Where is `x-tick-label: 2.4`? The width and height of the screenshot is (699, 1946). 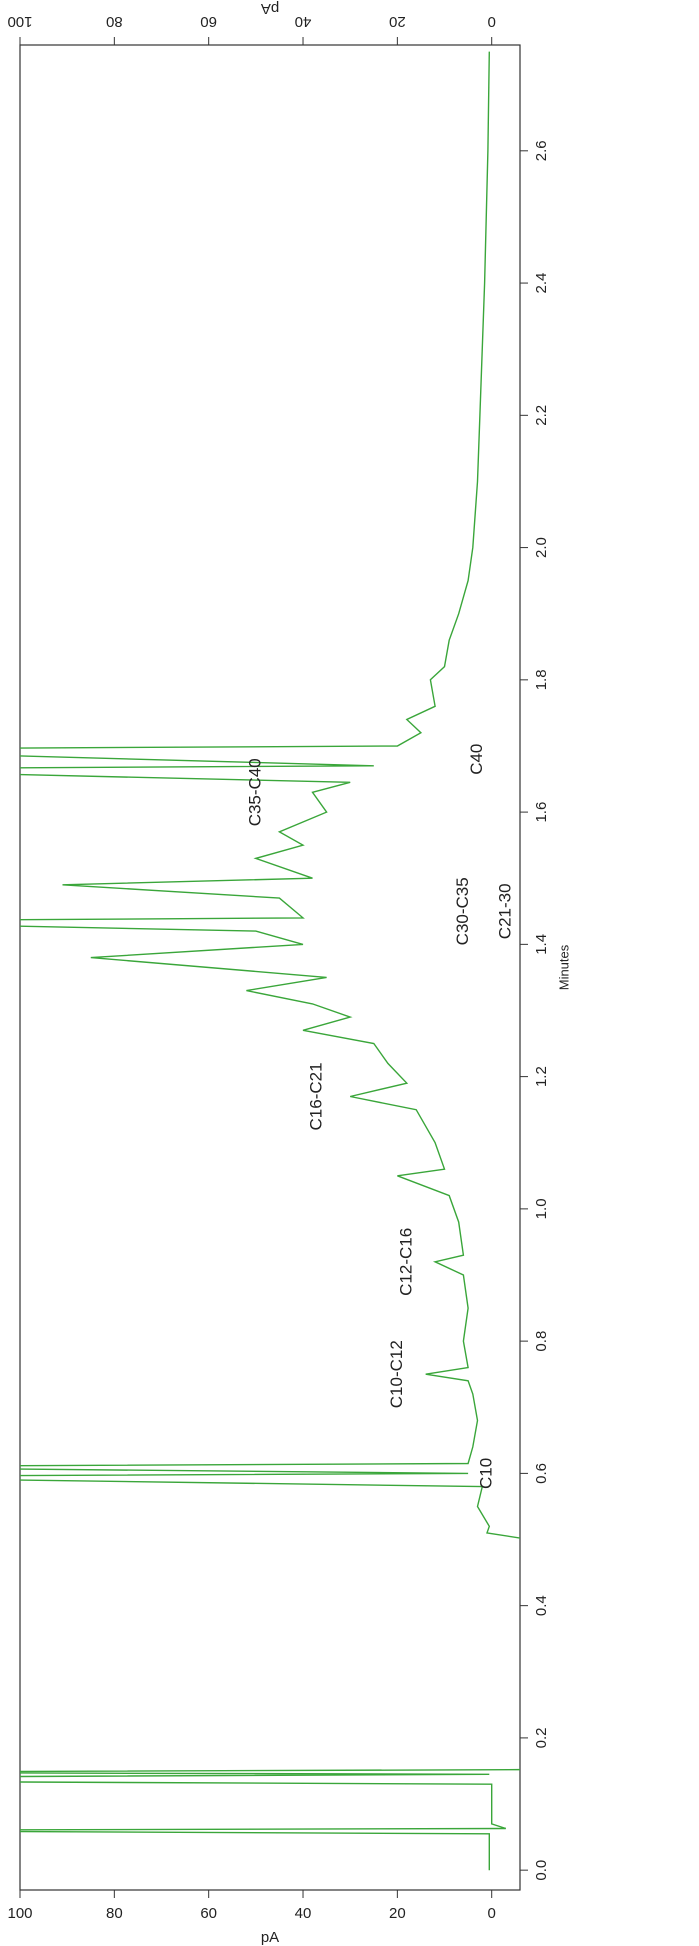
x-tick-label: 2.4 is located at coordinates (541, 283).